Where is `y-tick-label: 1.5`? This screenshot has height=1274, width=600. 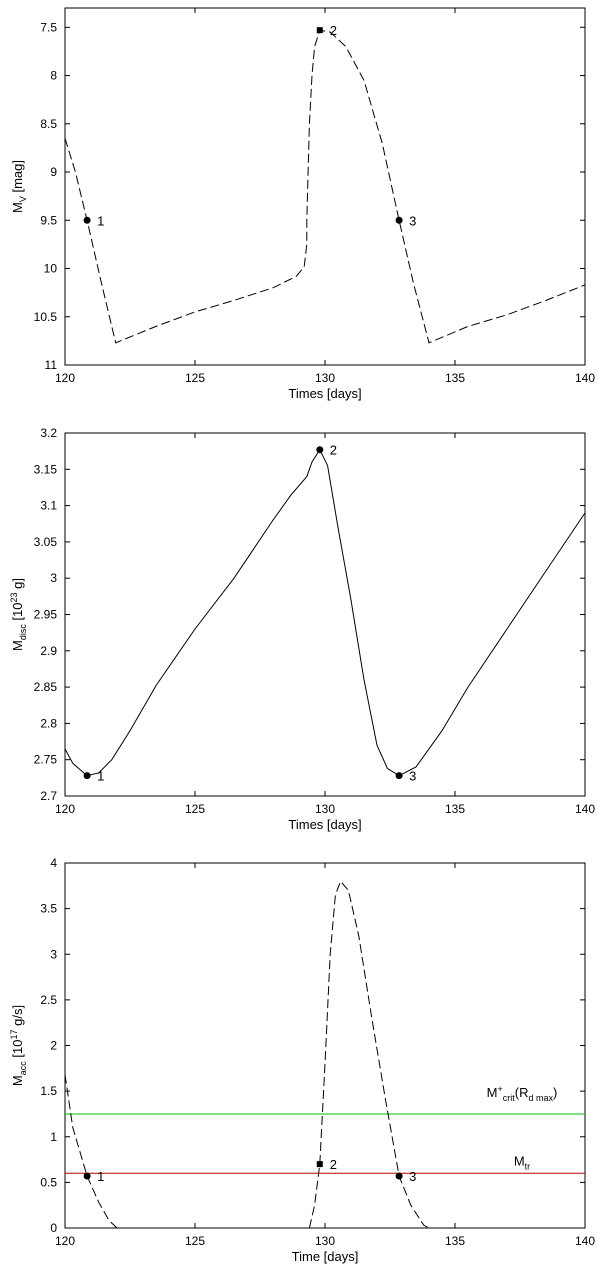
y-tick-label: 1.5 is located at coordinates (48, 1091).